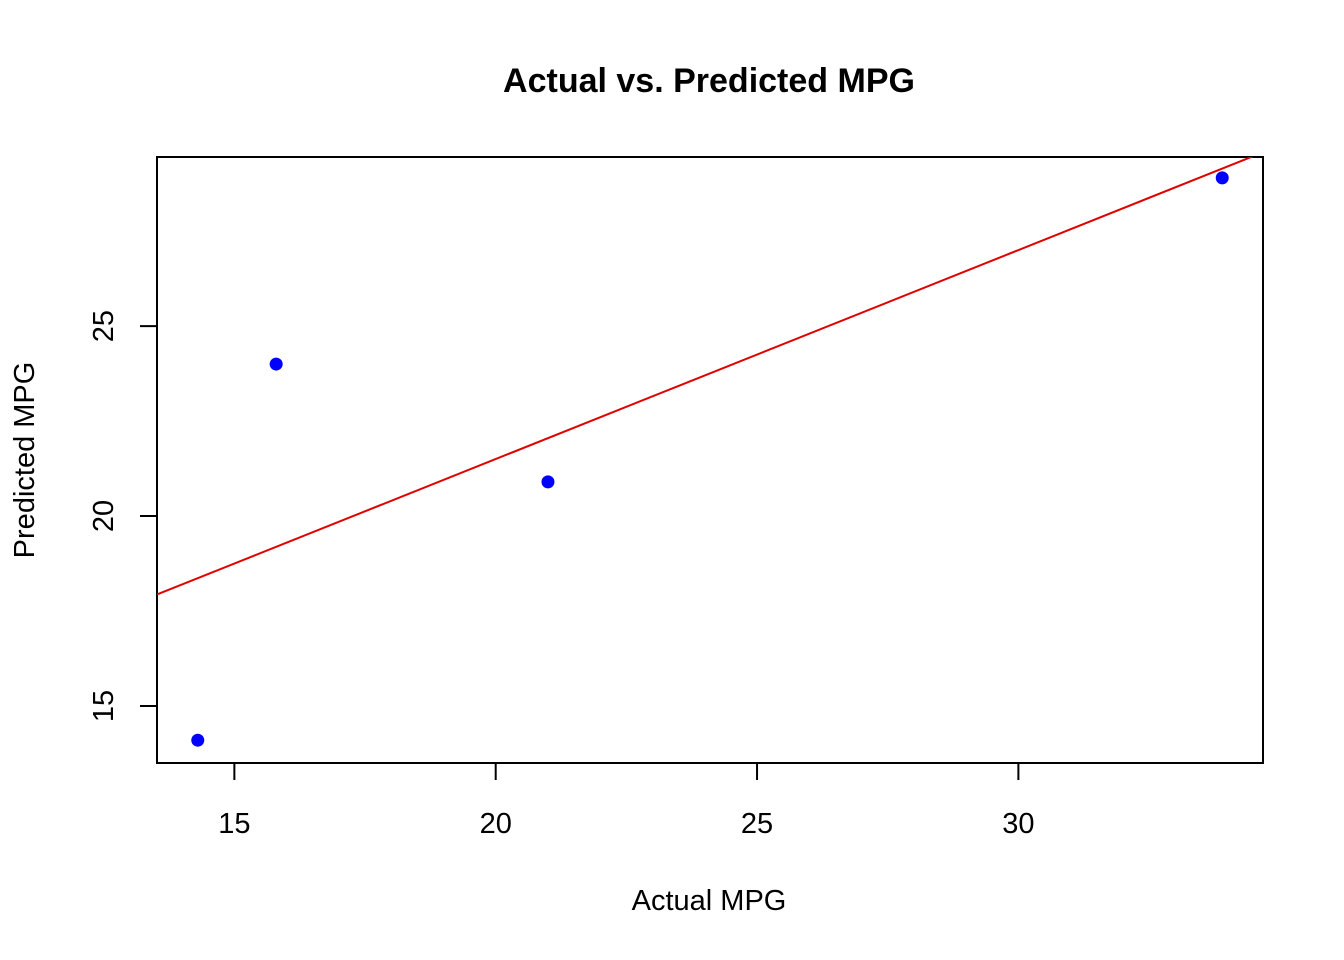 The width and height of the screenshot is (1344, 960). Describe the element at coordinates (234, 824) in the screenshot. I see `x-tick-label: 15` at that location.